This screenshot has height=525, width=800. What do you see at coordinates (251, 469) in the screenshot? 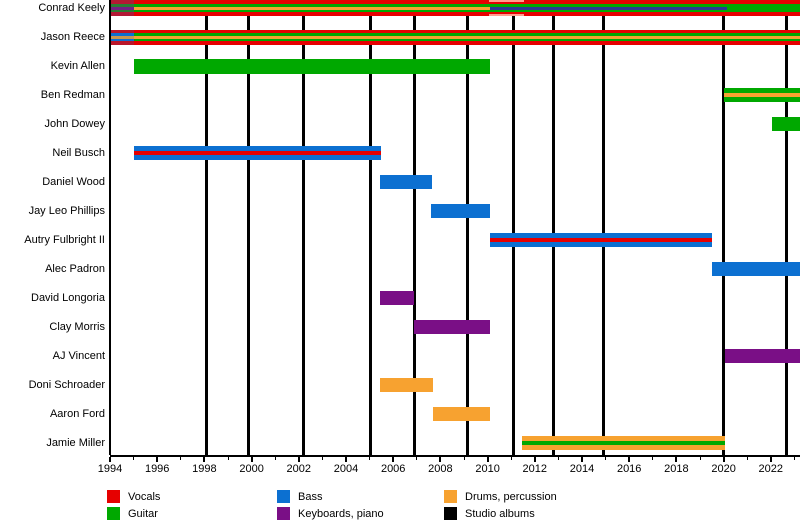
I see `axis-tick-label: 2000` at bounding box center [251, 469].